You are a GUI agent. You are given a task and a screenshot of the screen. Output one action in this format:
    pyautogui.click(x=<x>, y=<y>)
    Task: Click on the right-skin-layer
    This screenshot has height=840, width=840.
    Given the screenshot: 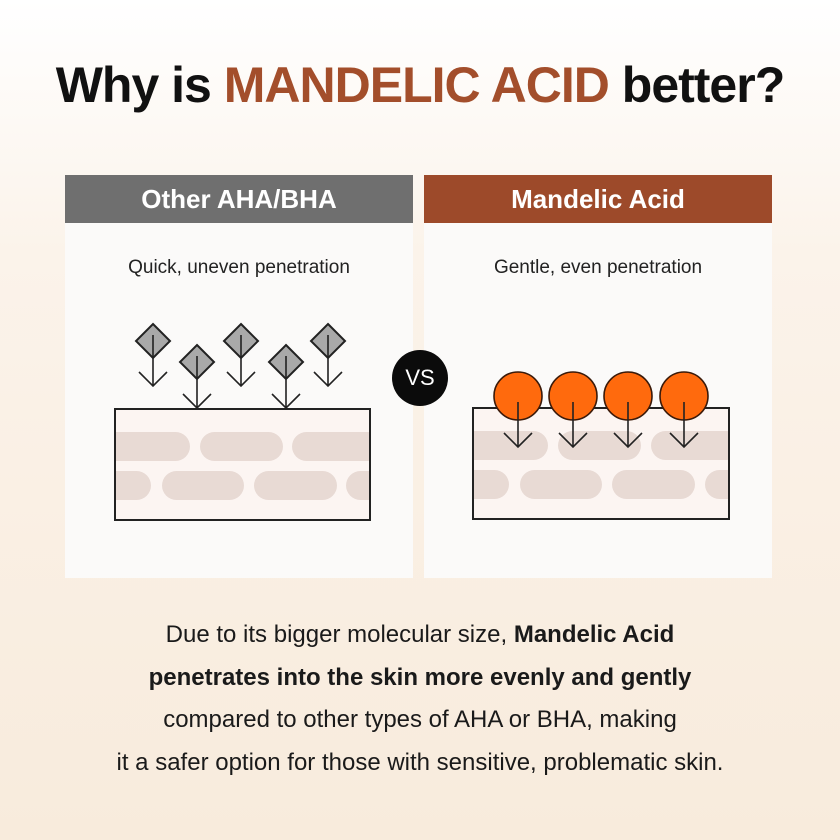 What is the action you would take?
    pyautogui.click(x=601, y=463)
    